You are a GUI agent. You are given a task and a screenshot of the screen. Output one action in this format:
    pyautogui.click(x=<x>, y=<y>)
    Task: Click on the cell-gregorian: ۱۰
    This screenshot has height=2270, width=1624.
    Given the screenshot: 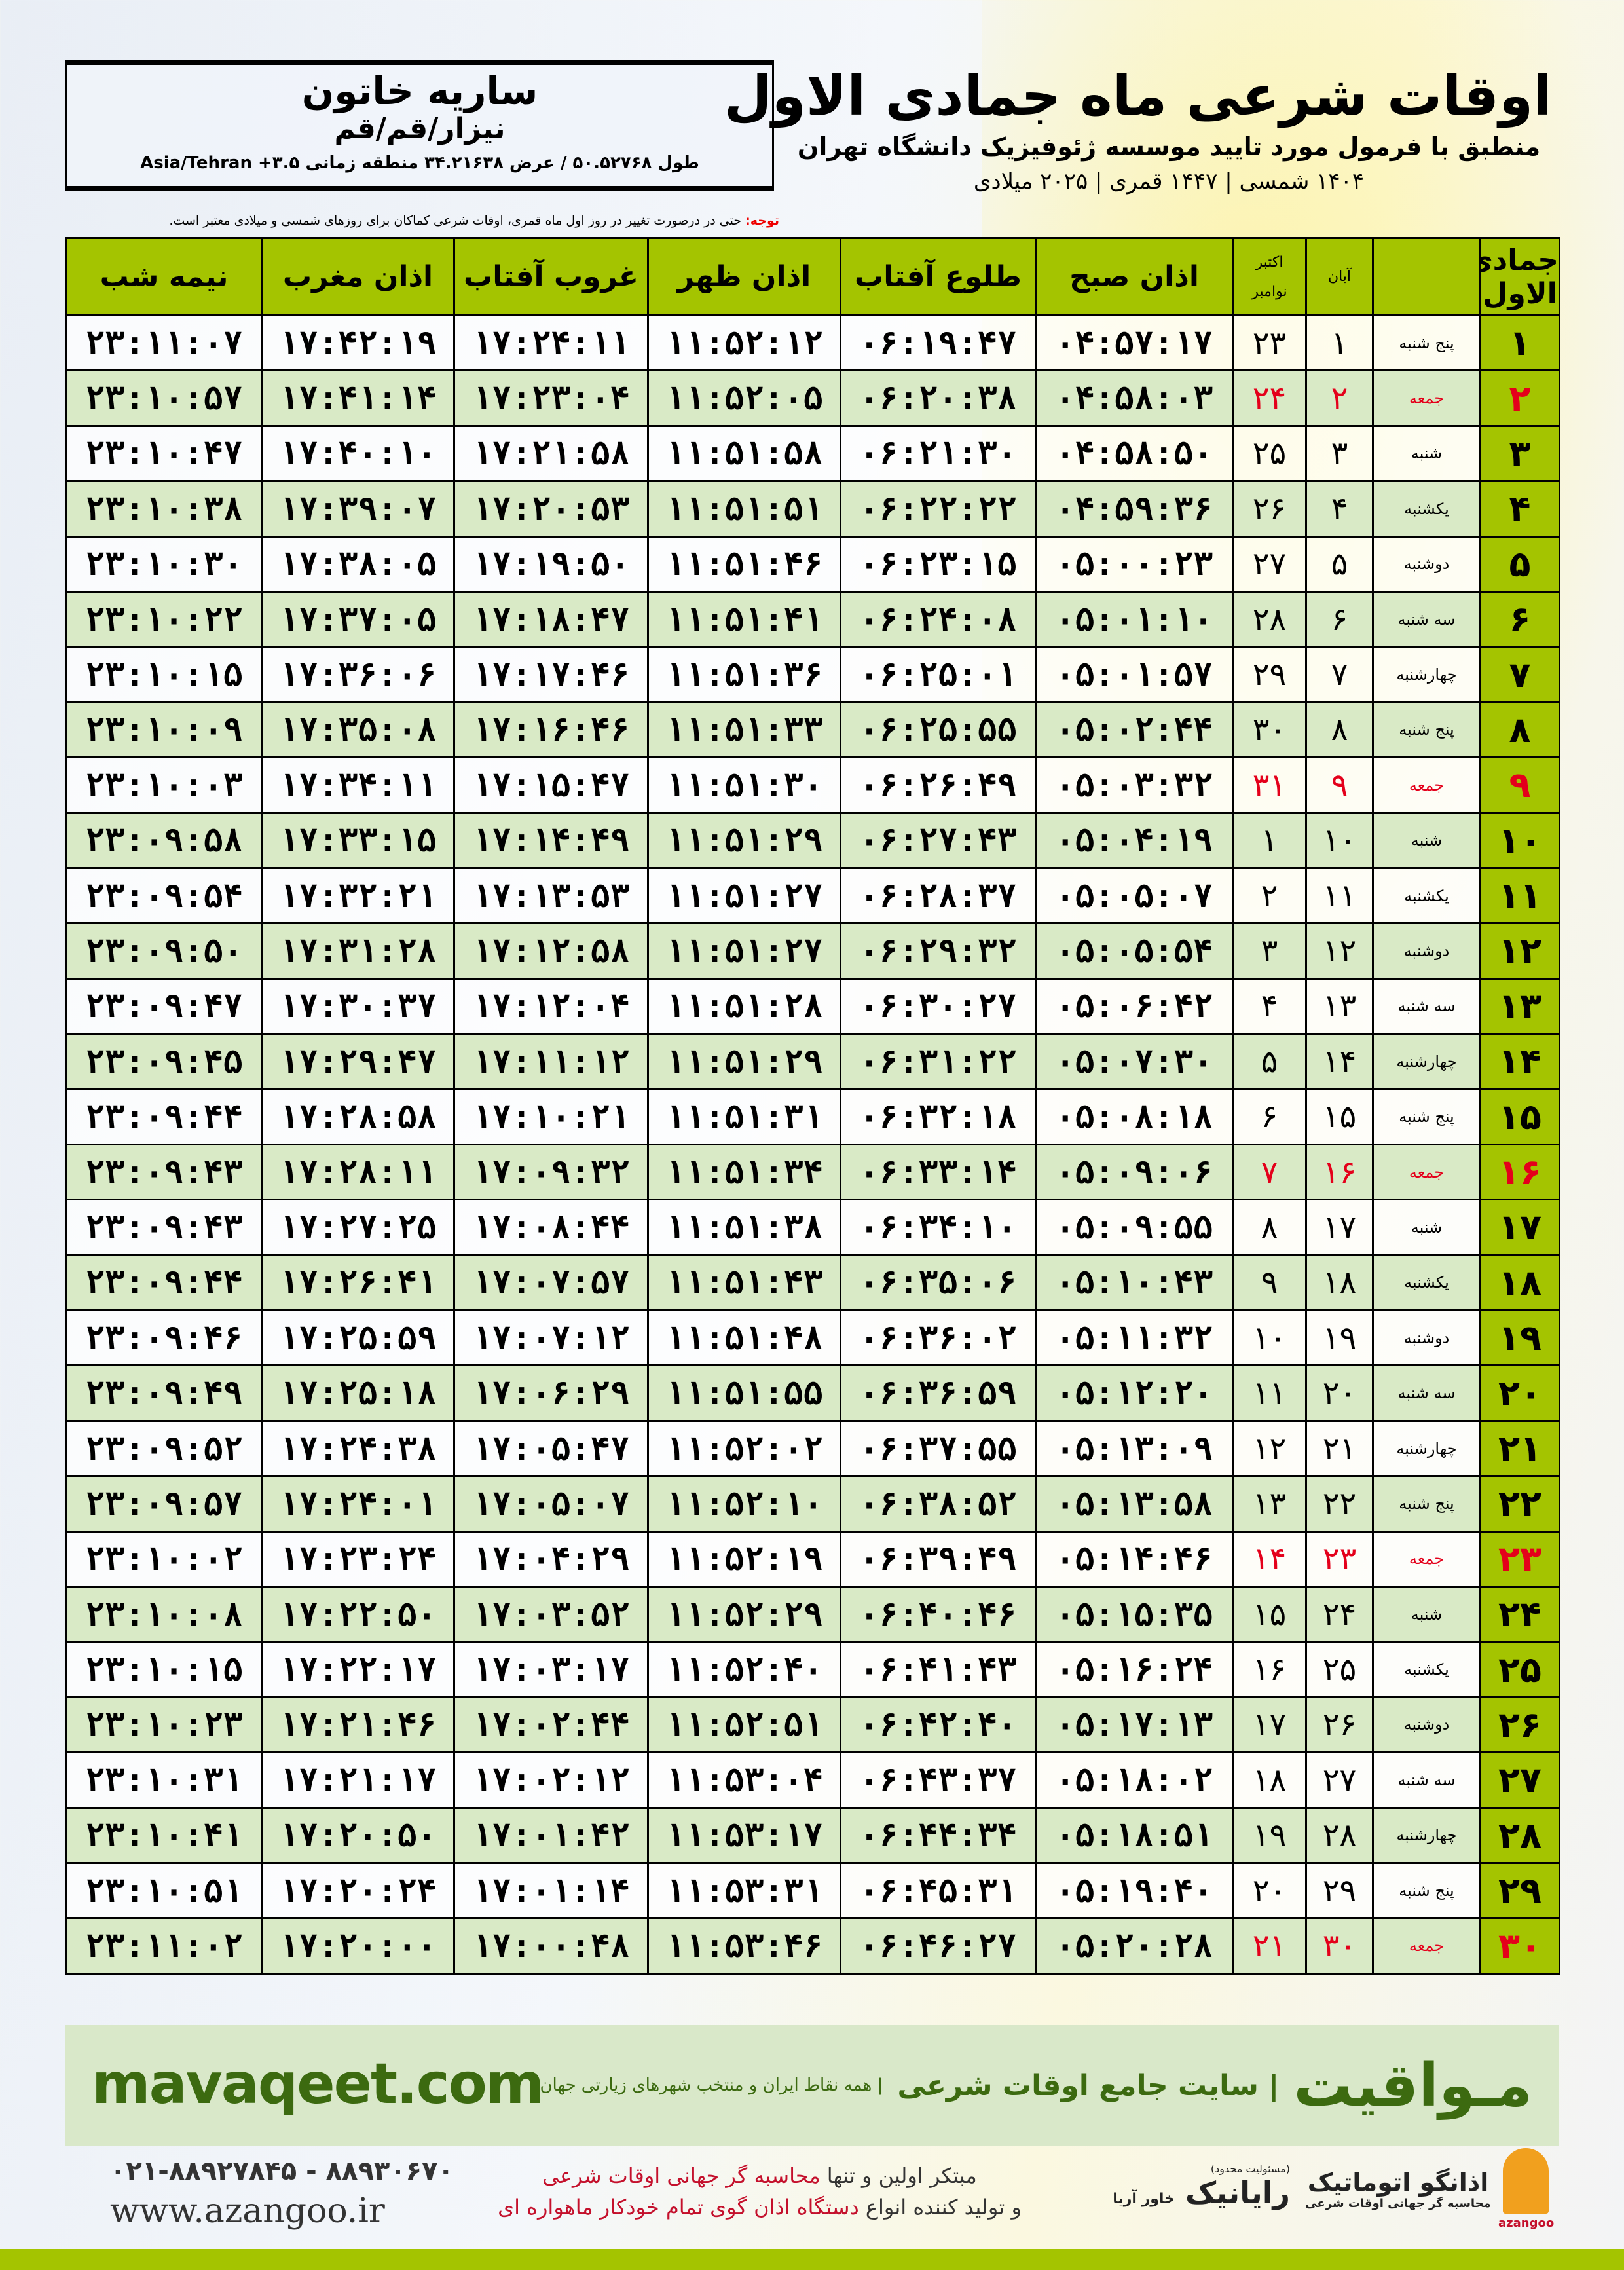 What is the action you would take?
    pyautogui.click(x=1269, y=1338)
    